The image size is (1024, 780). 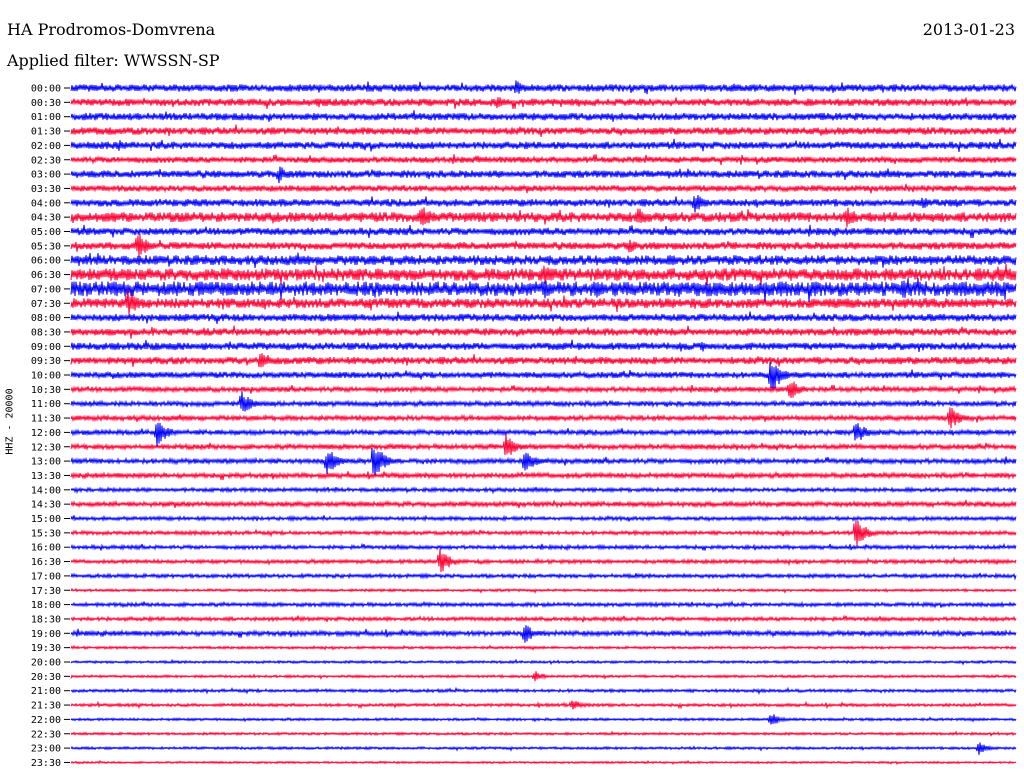 I want to click on time-tick-label: 12:00, so click(x=46, y=433).